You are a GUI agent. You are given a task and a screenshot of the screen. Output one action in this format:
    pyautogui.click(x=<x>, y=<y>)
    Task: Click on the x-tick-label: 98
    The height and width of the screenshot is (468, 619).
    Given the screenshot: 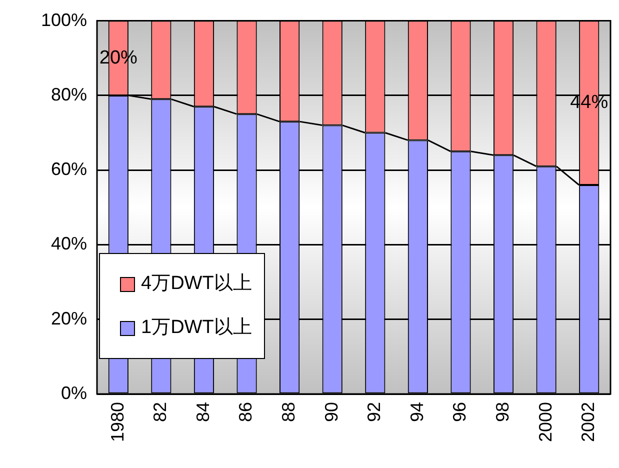 What is the action you would take?
    pyautogui.click(x=502, y=412)
    